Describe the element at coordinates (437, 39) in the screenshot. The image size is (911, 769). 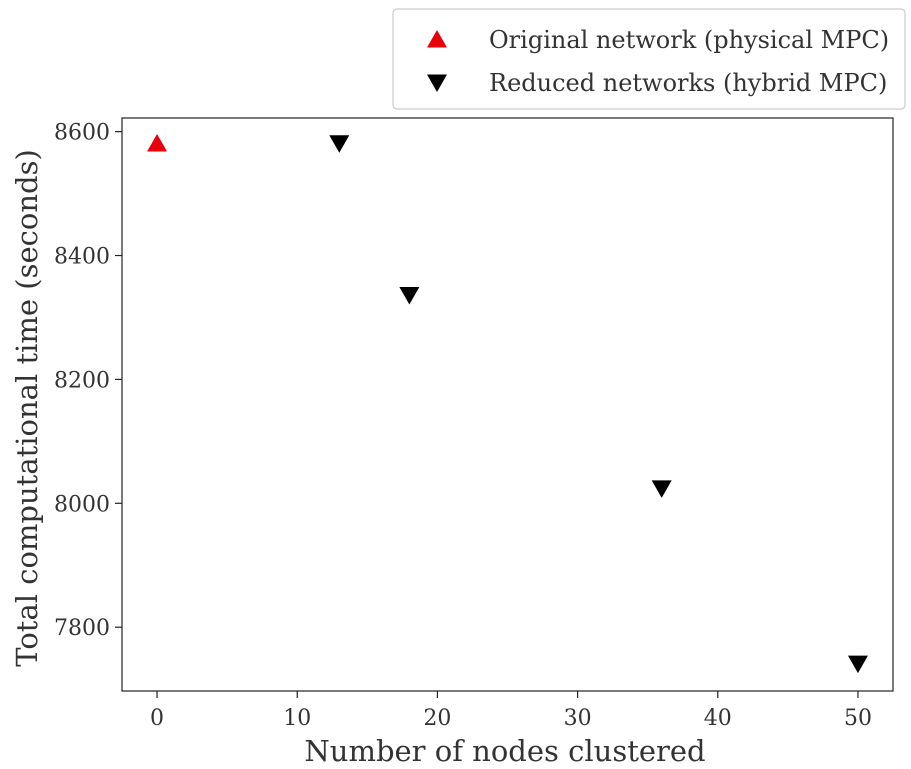
I see `legend-marker-original-network` at that location.